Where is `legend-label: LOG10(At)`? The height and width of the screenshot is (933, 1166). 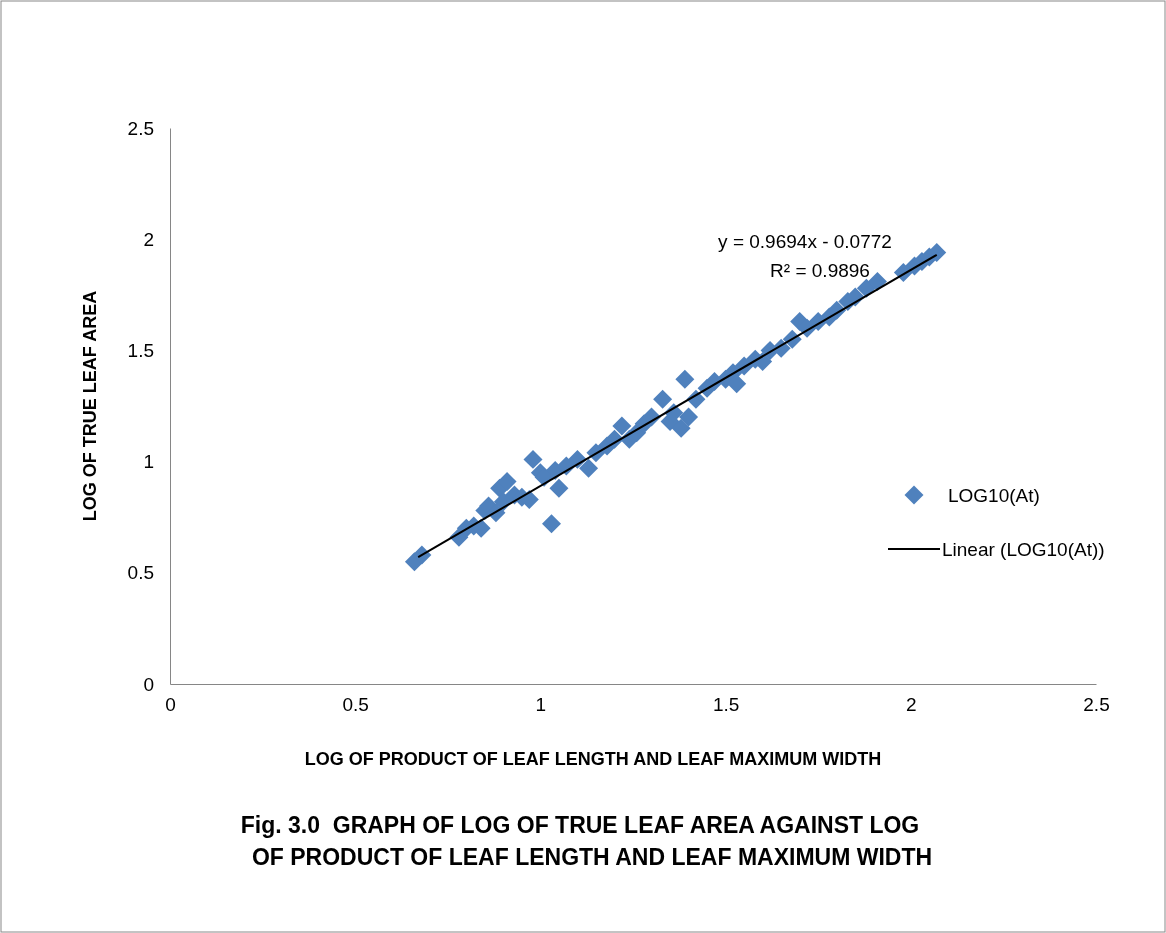
legend-label: LOG10(At) is located at coordinates (994, 495).